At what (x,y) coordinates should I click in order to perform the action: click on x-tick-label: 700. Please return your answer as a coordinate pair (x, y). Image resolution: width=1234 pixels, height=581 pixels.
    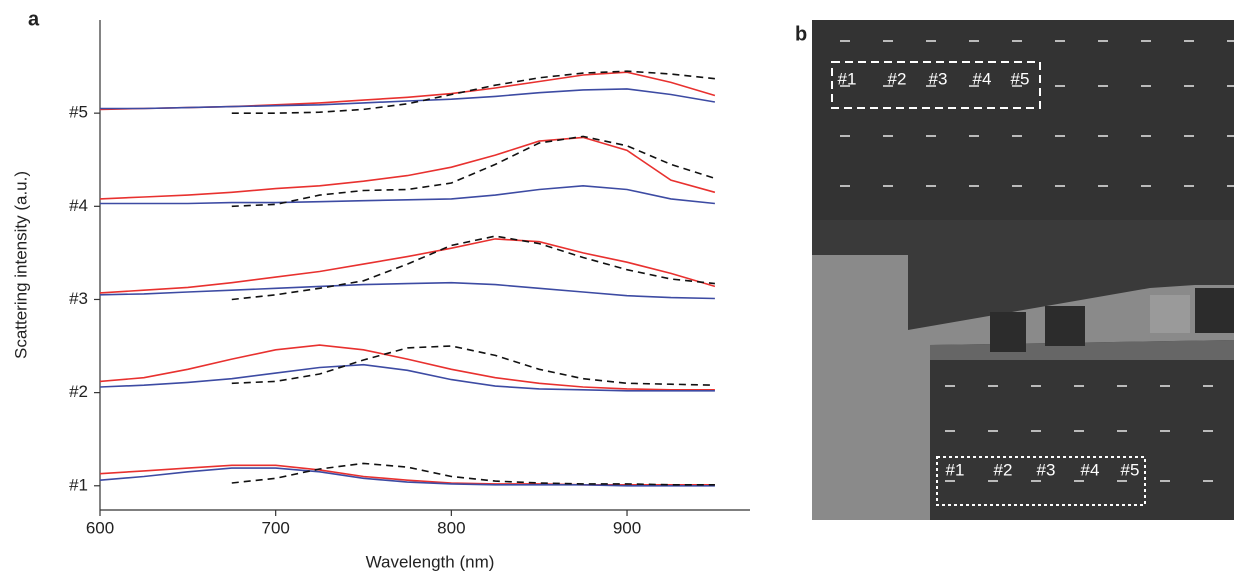
    Looking at the image, I should click on (275, 527).